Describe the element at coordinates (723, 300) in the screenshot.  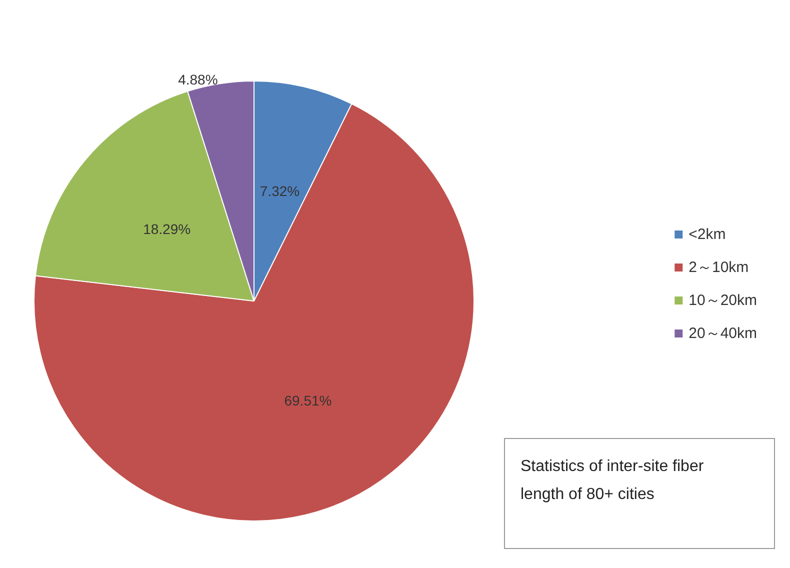
I see `legend-label: 10～20km` at that location.